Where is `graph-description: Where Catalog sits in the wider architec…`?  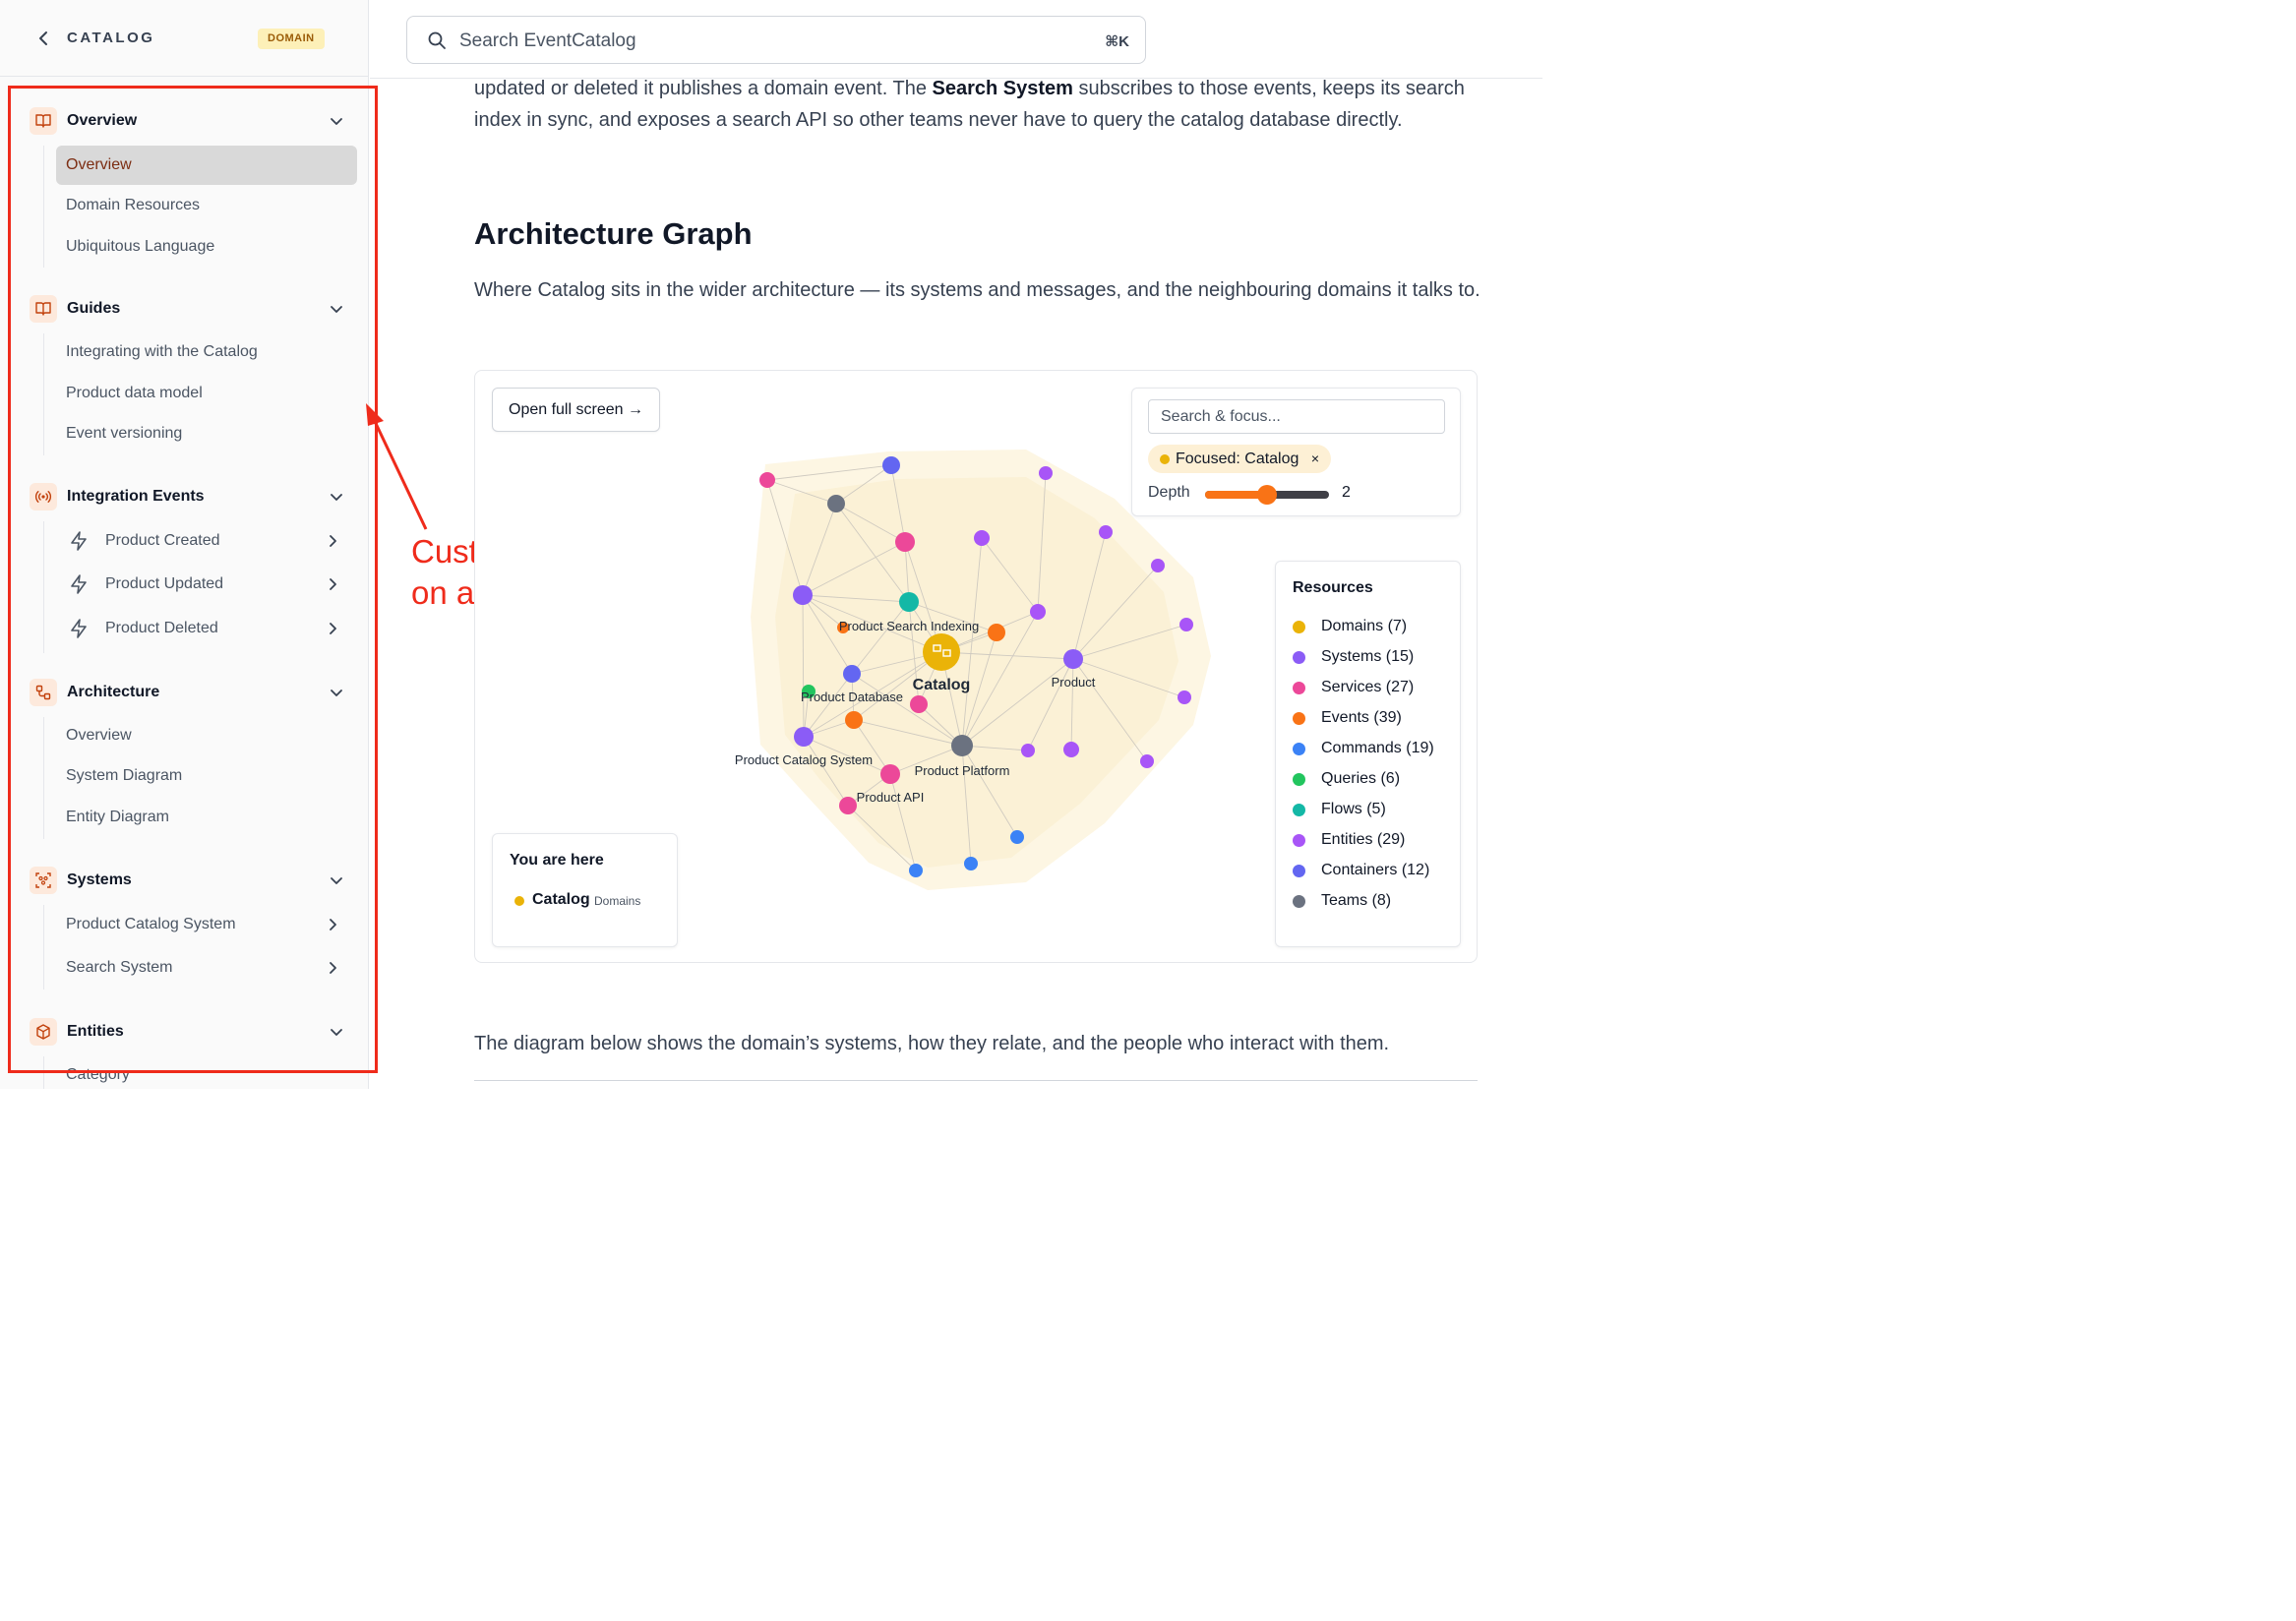
graph-description: Where Catalog sits in the wider architec… is located at coordinates (977, 290).